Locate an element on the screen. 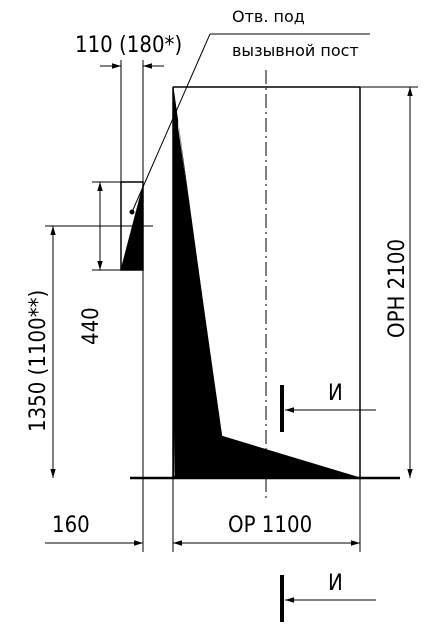 The height and width of the screenshot is (627, 427). door-width-dimension: ОР 1100 is located at coordinates (266, 515).